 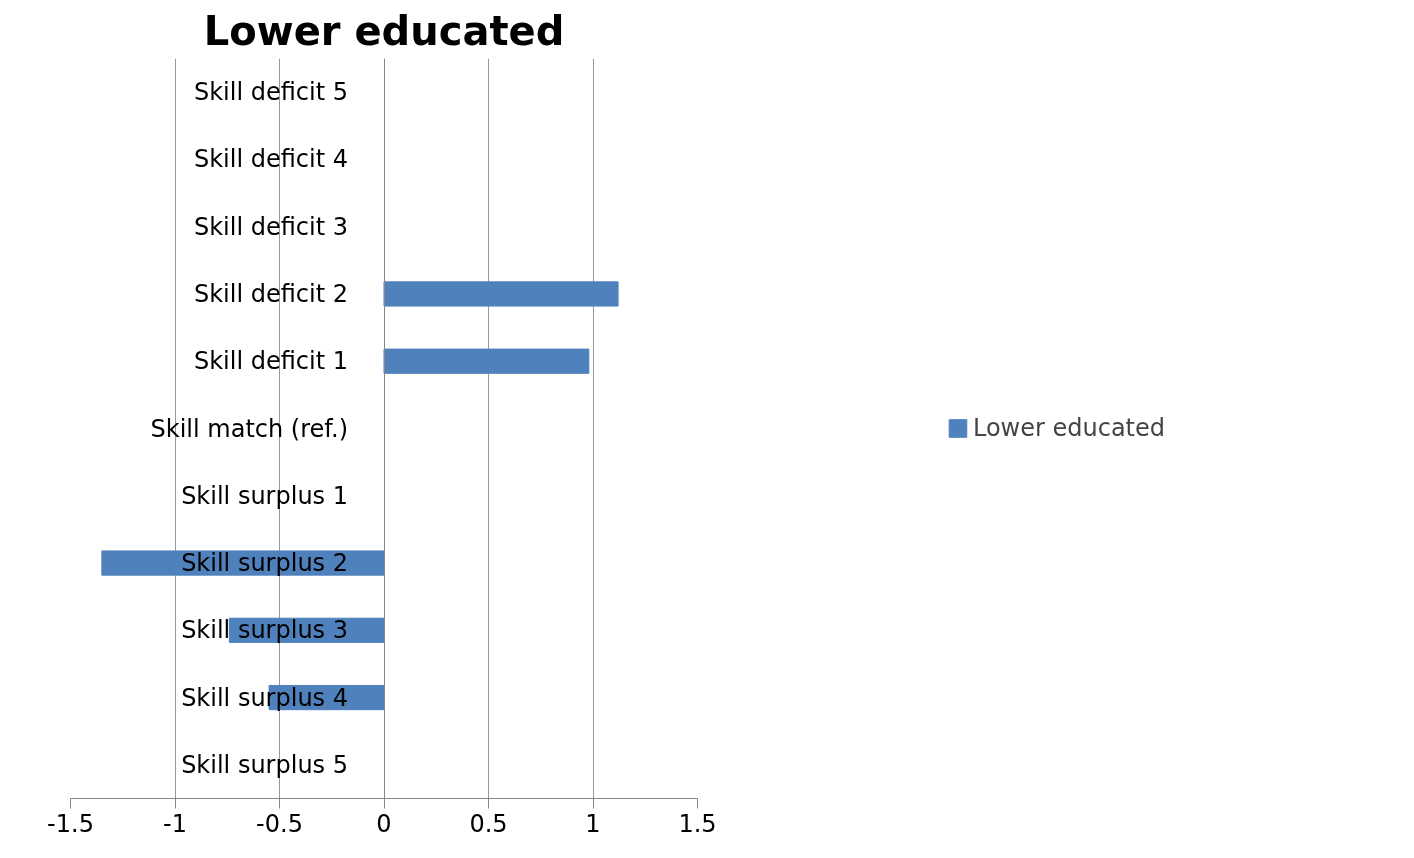 I want to click on y-tick-label: Skill deficit 1, so click(x=271, y=361).